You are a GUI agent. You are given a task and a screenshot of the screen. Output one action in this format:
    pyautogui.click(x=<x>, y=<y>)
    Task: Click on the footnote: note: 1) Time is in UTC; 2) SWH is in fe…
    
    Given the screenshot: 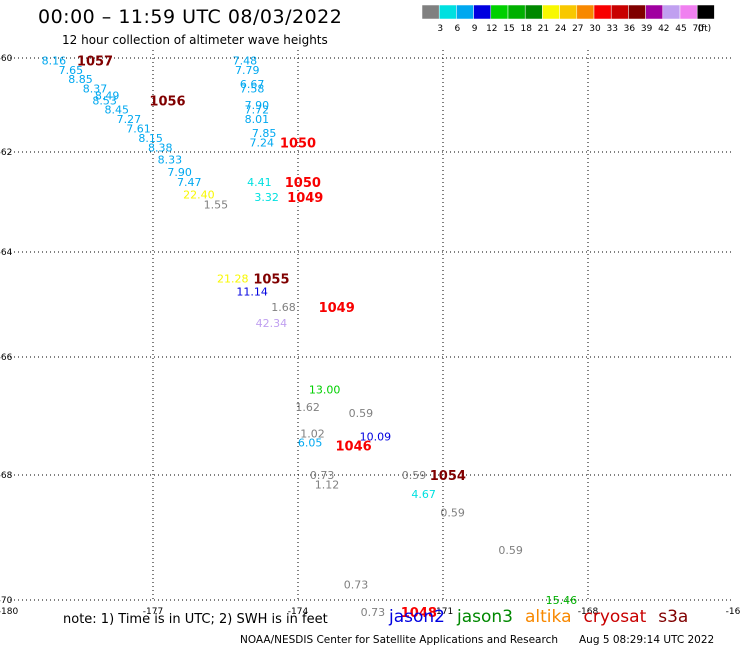 What is the action you would take?
    pyautogui.click(x=195, y=619)
    